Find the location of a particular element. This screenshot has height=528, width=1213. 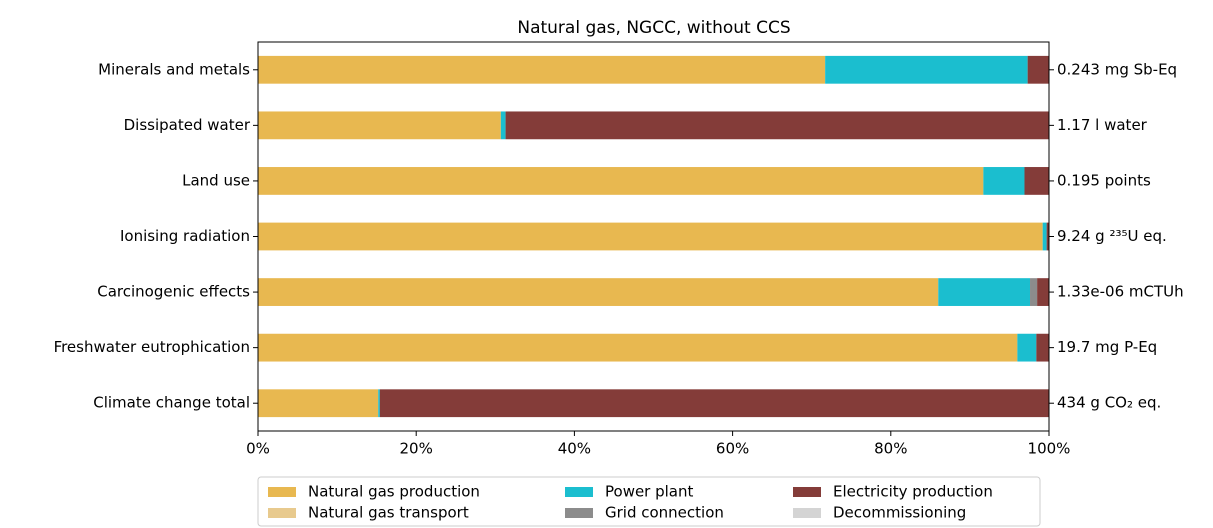

legend-label: Power plant is located at coordinates (649, 492).